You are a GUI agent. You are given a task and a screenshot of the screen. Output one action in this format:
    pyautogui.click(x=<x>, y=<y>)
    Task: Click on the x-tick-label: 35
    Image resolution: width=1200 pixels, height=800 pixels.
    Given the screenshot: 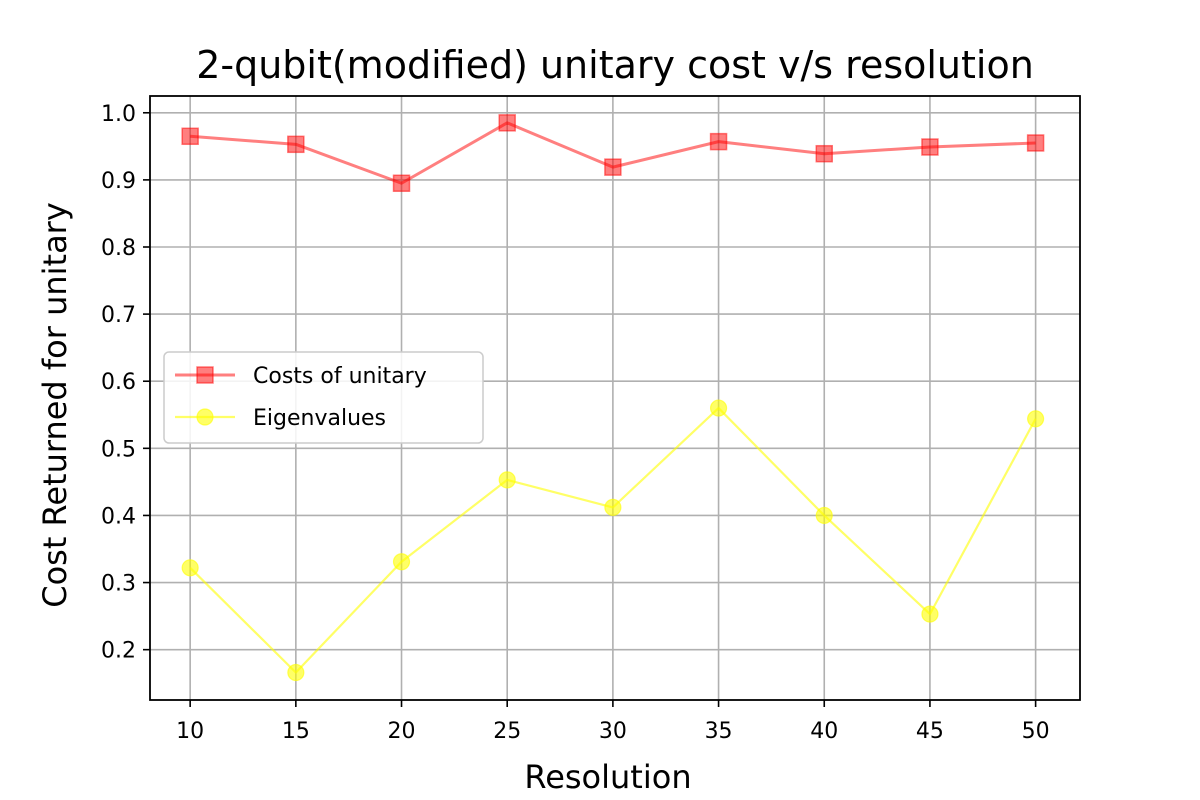 What is the action you would take?
    pyautogui.click(x=719, y=731)
    